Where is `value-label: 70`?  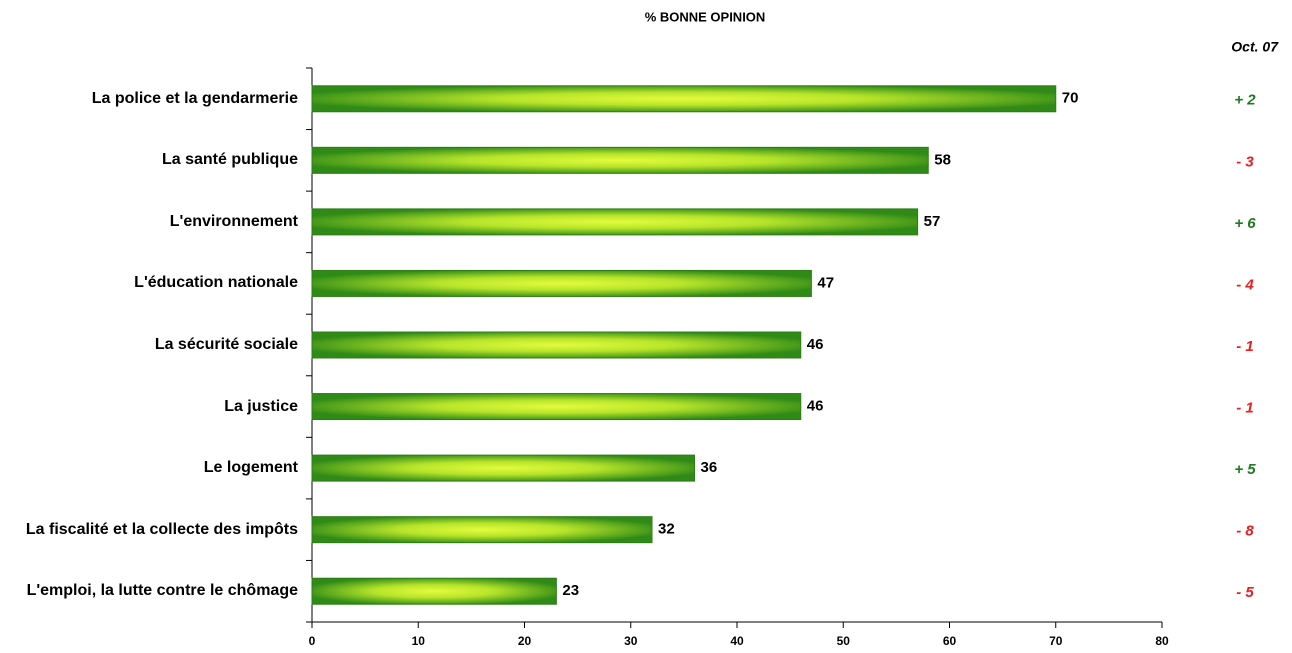 value-label: 70 is located at coordinates (1070, 98).